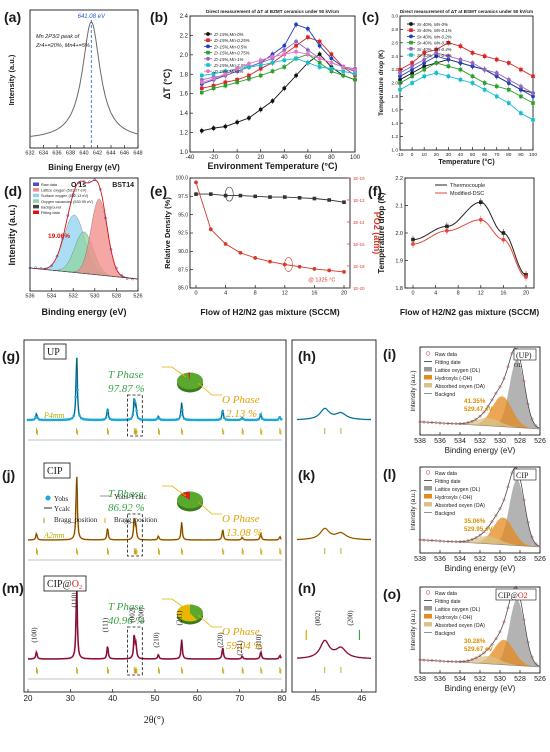  What do you see at coordinates (370, 17) in the screenshot?
I see `panel-letter: (c)` at bounding box center [370, 17].